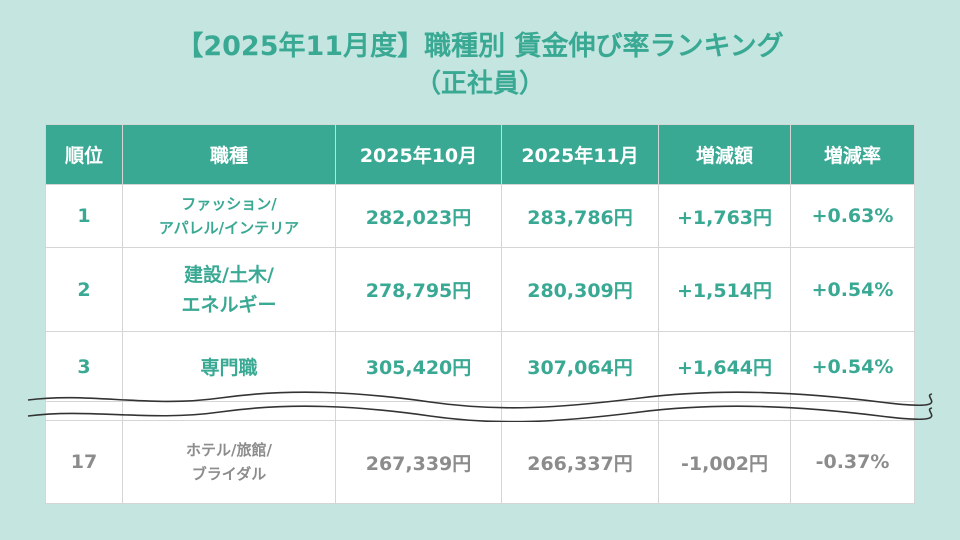 This screenshot has height=540, width=960. I want to click on row-break-wave, so click(480, 406).